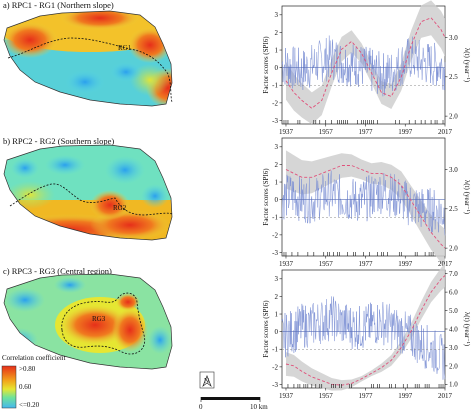  I want to click on y2-tick-label: 1.0, so click(453, 385).